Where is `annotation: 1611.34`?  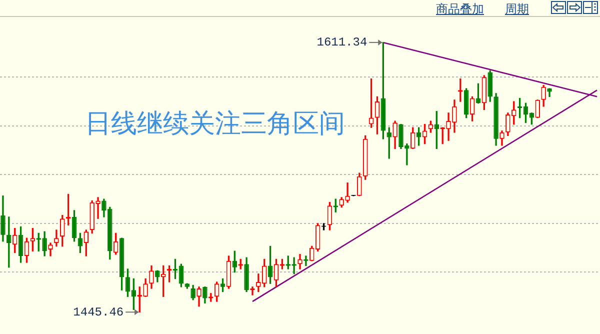 annotation: 1611.34 is located at coordinates (342, 43).